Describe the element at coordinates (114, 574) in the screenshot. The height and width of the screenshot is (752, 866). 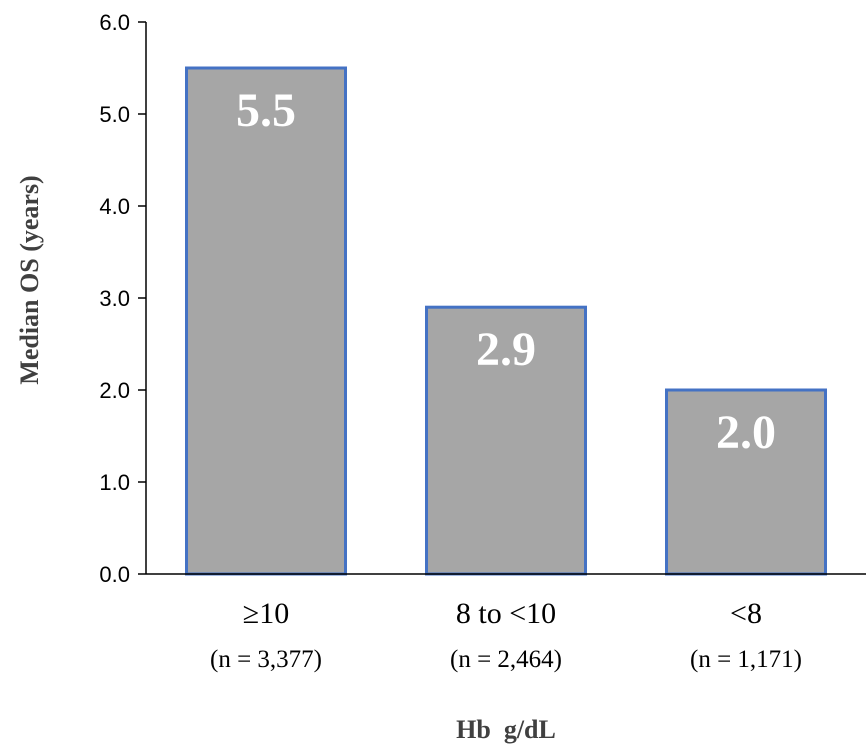
I see `y-tick-label: 0.0` at that location.